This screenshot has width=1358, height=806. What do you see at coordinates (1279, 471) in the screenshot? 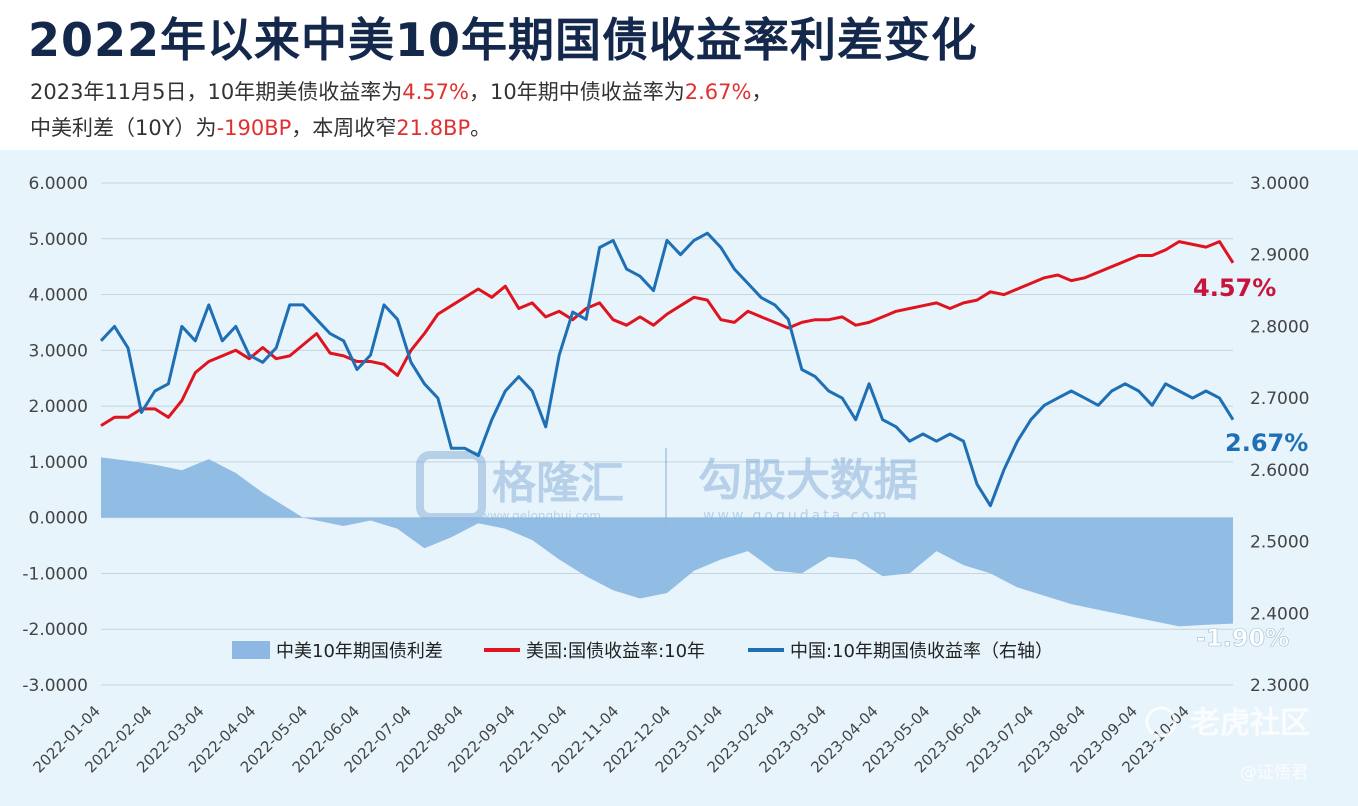
I see `y-right-tick-label: 2.6000` at bounding box center [1279, 471].